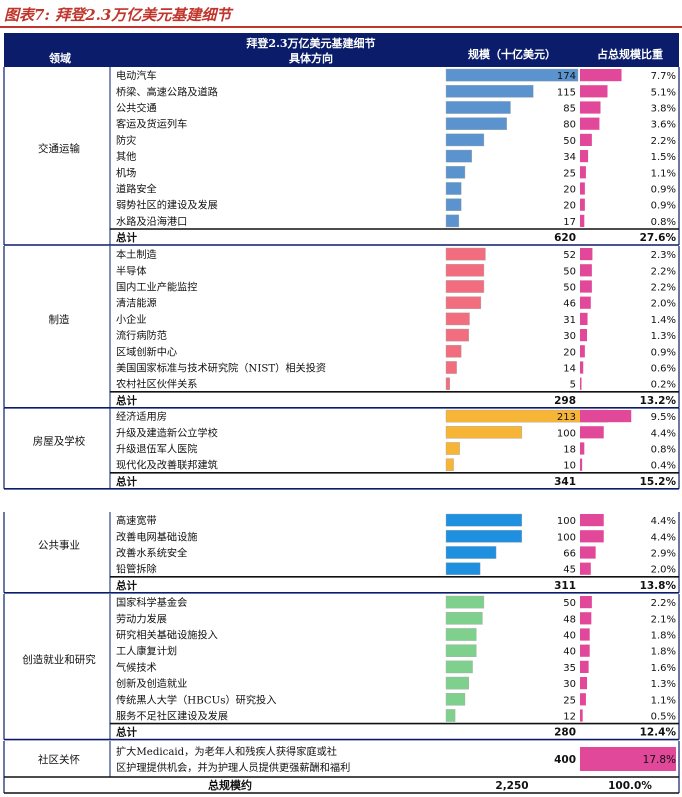  What do you see at coordinates (233, 767) in the screenshot?
I see `item-name-continued: 区护理提供机会，并为护理人员提供更强薪酬和福利` at bounding box center [233, 767].